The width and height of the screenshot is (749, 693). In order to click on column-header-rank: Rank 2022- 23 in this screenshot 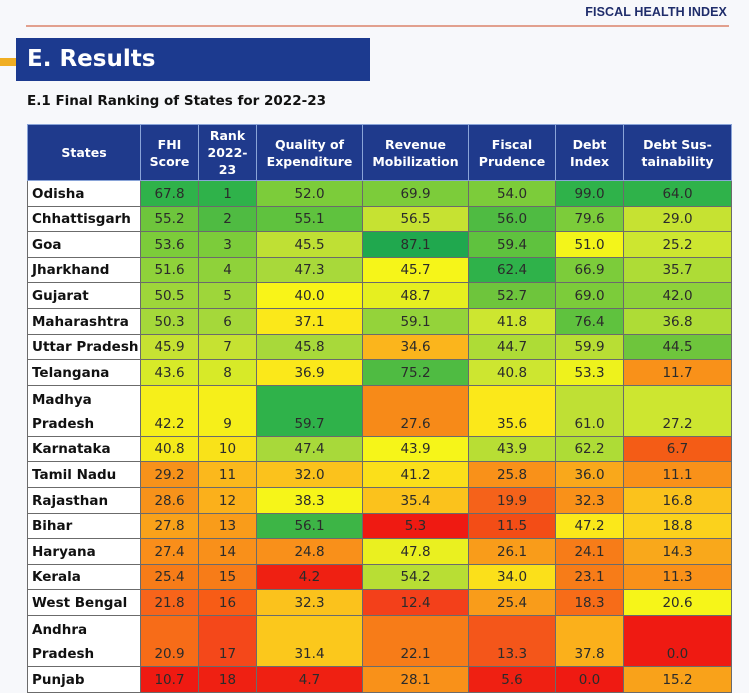, I will do `click(227, 152)`.